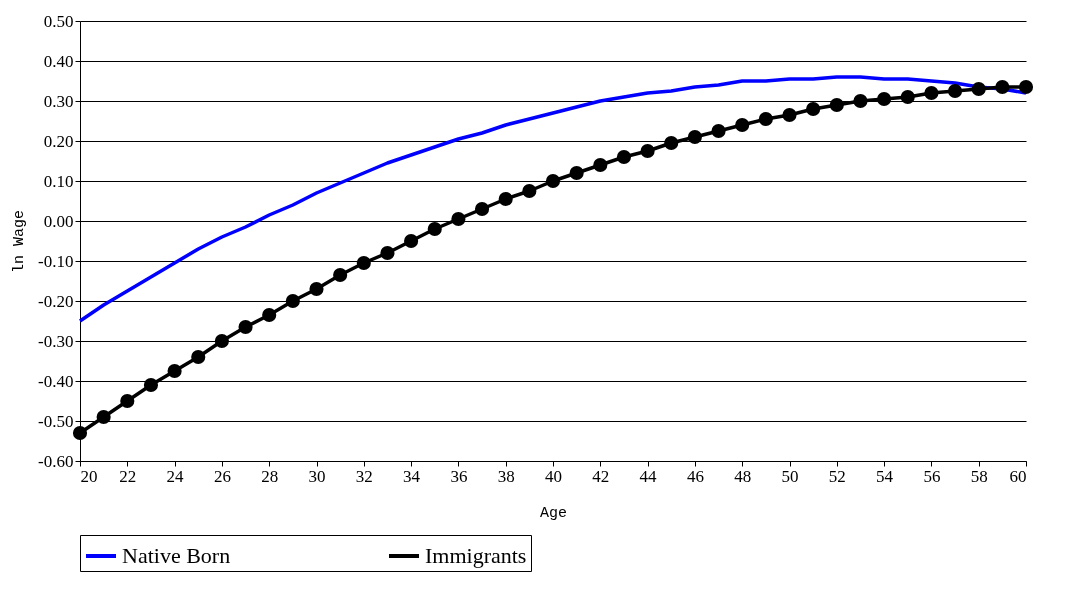 The width and height of the screenshot is (1084, 605). Describe the element at coordinates (553, 476) in the screenshot. I see `x-tick-label: 40` at that location.